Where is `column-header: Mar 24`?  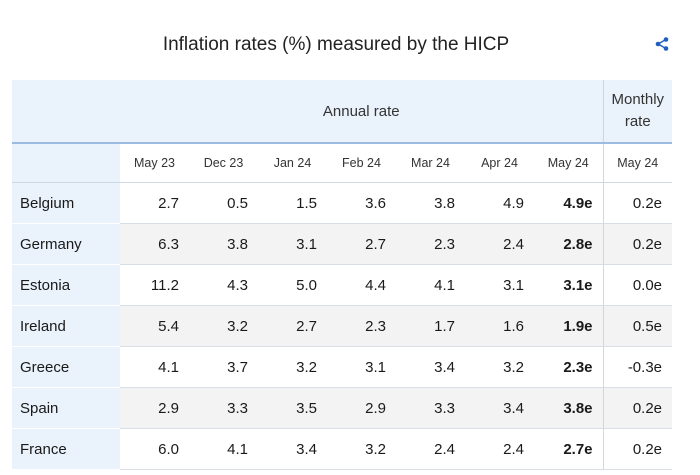
column-header: Mar 24 is located at coordinates (430, 162).